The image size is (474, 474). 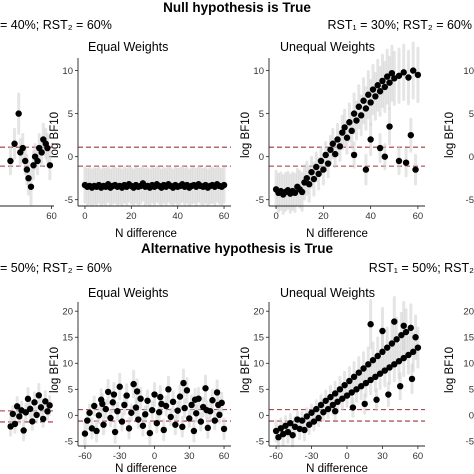 What do you see at coordinates (246, 135) in the screenshot?
I see `y-axis-label-null-unequal: log BF10` at bounding box center [246, 135].